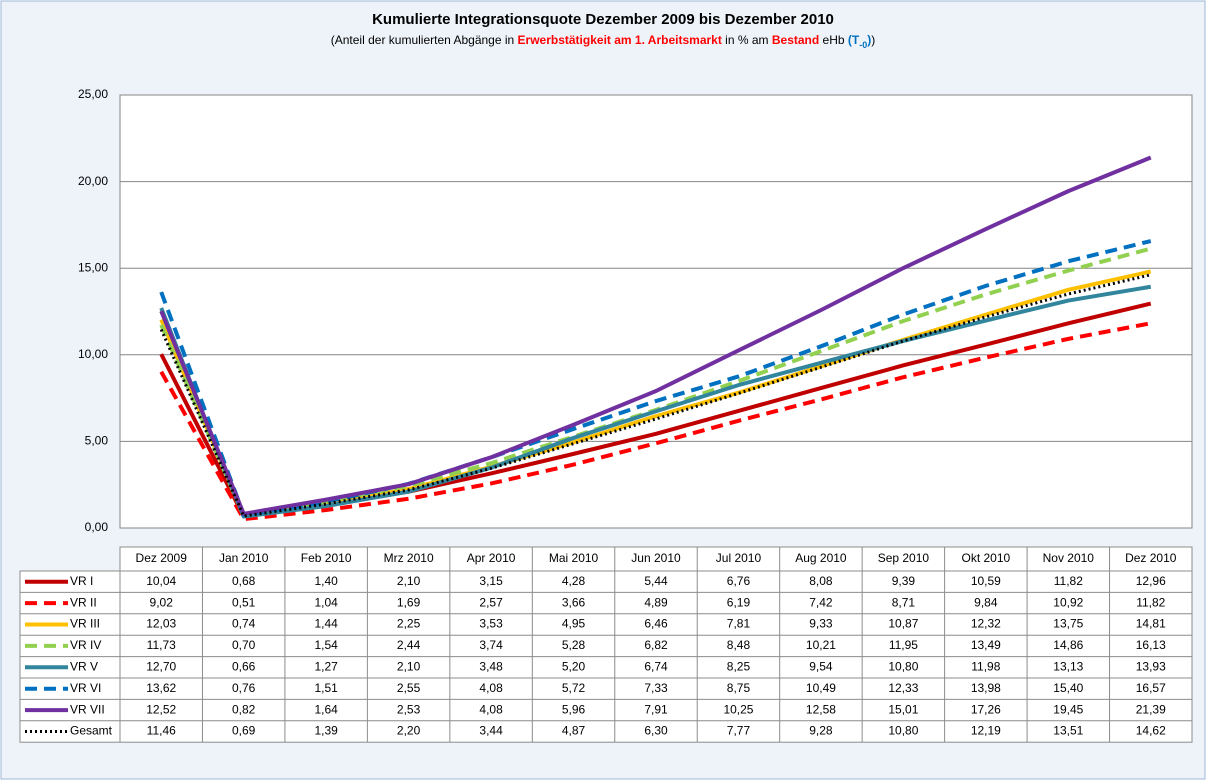  Describe the element at coordinates (491, 581) in the screenshot. I see `table-cell: 3,15` at that location.